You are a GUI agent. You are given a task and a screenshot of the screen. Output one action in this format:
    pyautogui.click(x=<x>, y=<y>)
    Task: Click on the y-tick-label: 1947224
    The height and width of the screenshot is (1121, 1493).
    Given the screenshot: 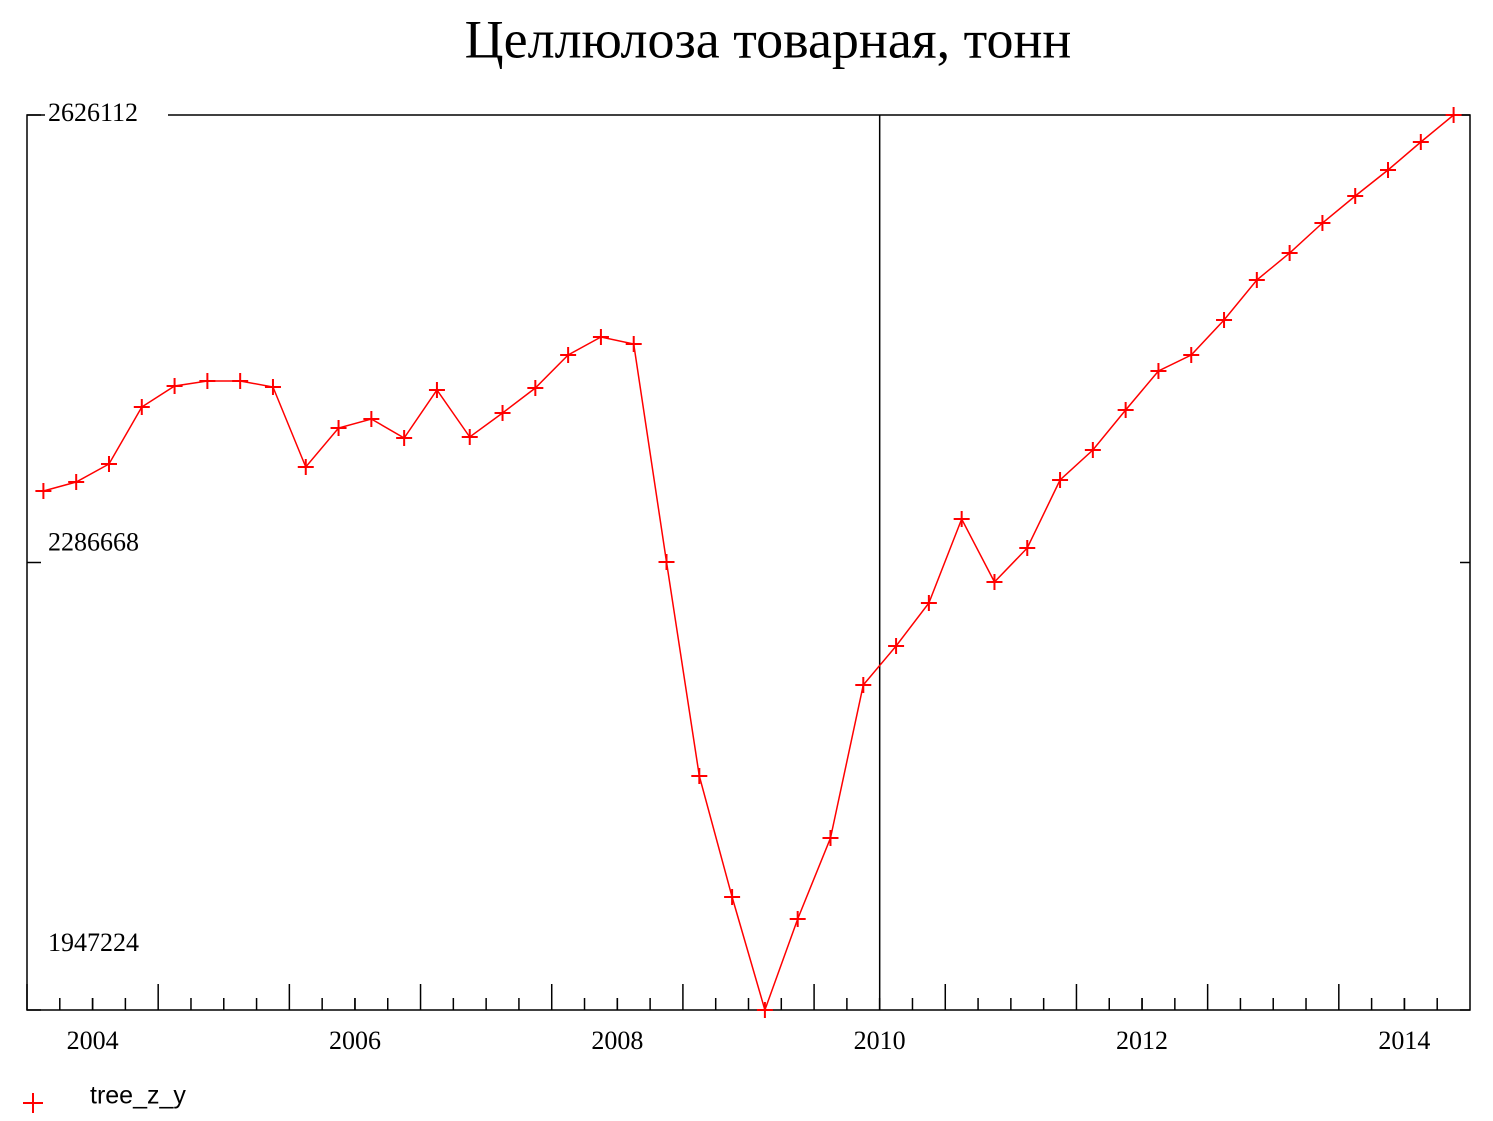 What is the action you would take?
    pyautogui.click(x=93, y=942)
    